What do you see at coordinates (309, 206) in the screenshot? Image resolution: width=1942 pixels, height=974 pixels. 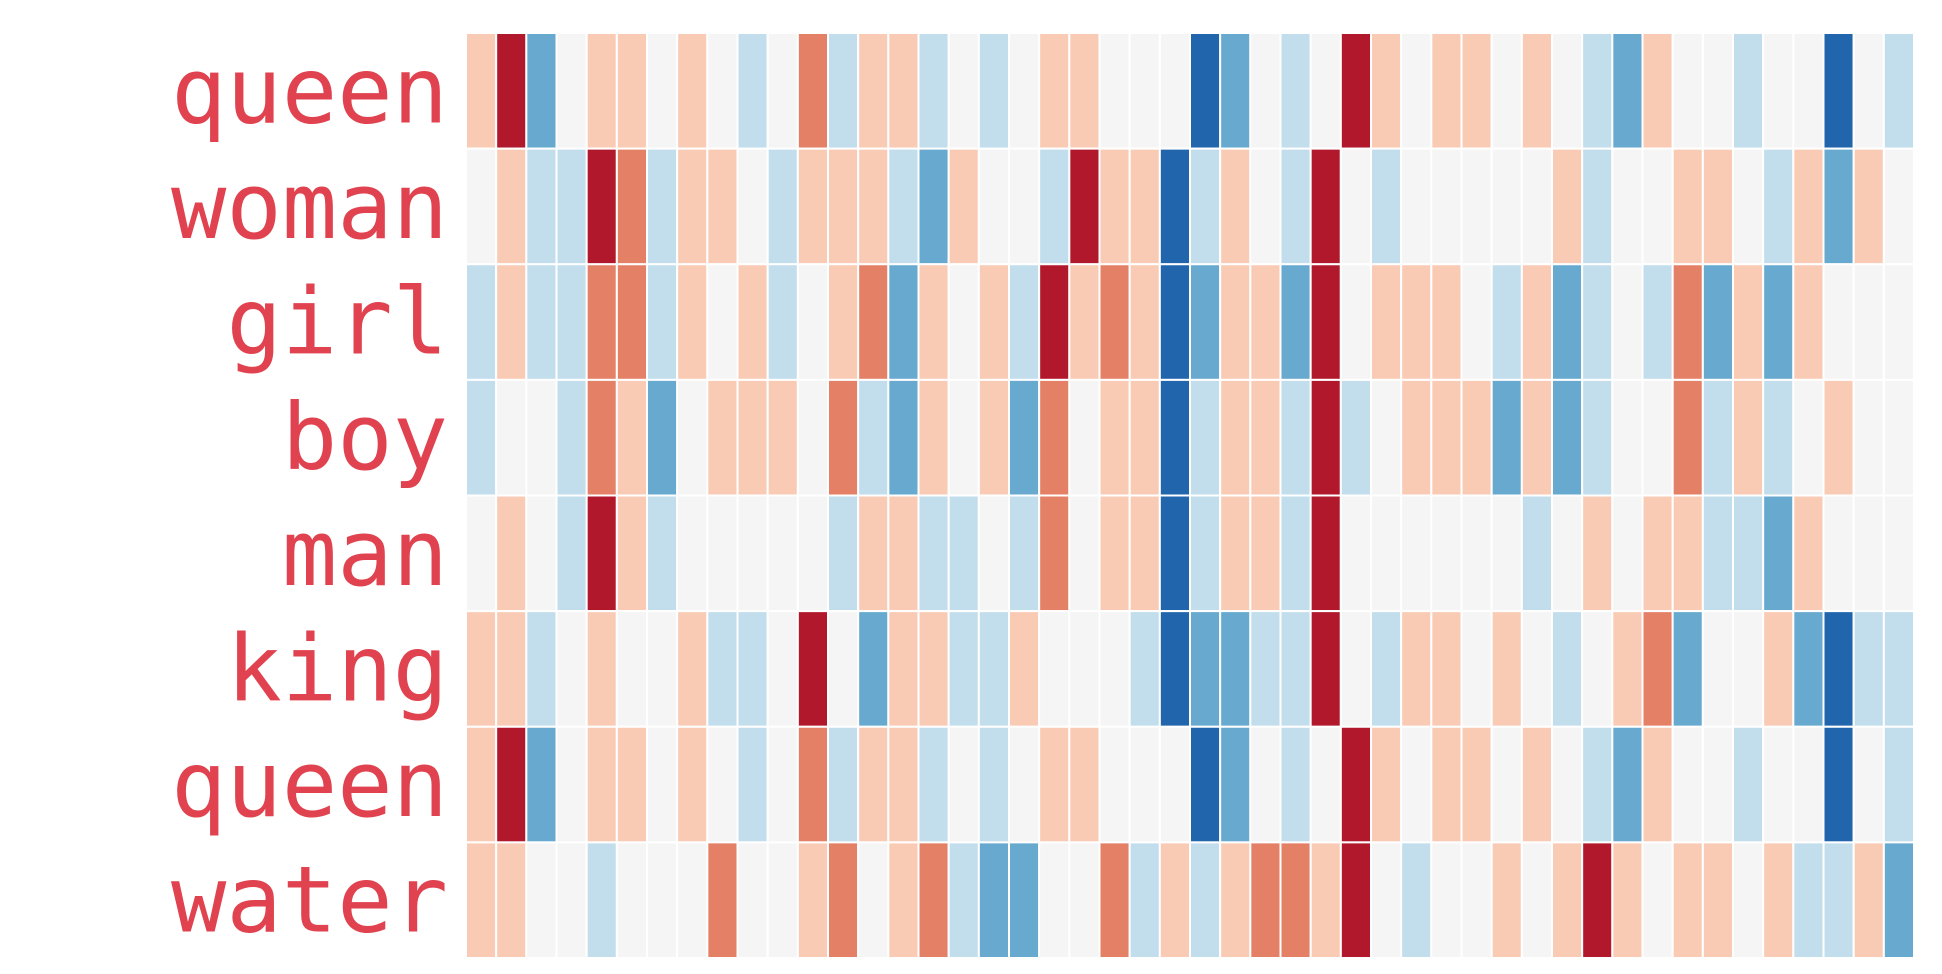 I see `row-label: woman` at bounding box center [309, 206].